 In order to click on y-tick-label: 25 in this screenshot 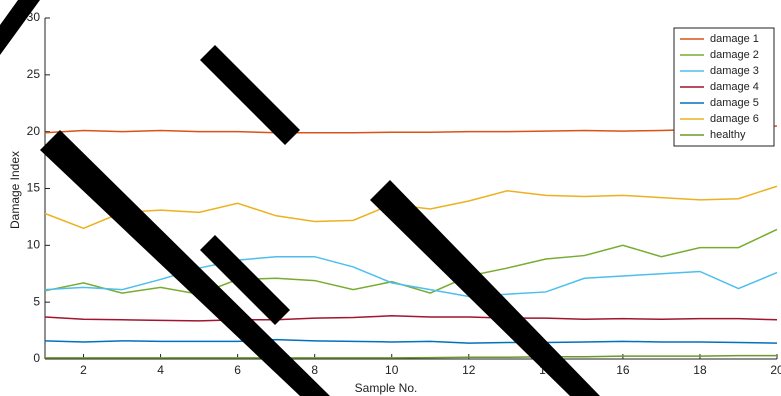, I will do `click(34, 74)`.